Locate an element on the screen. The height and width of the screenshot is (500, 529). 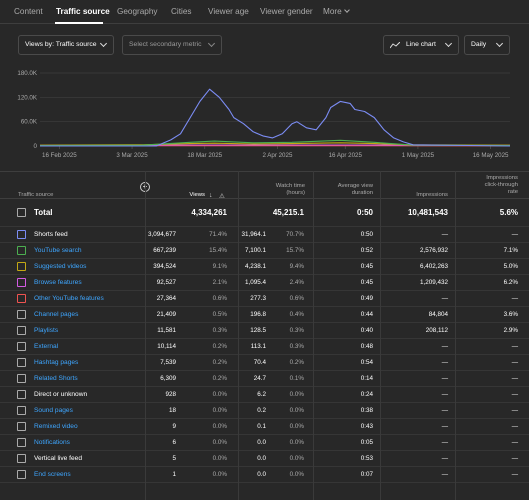
header-avg-view-duration: Average view duration is located at coordinates (344, 190).